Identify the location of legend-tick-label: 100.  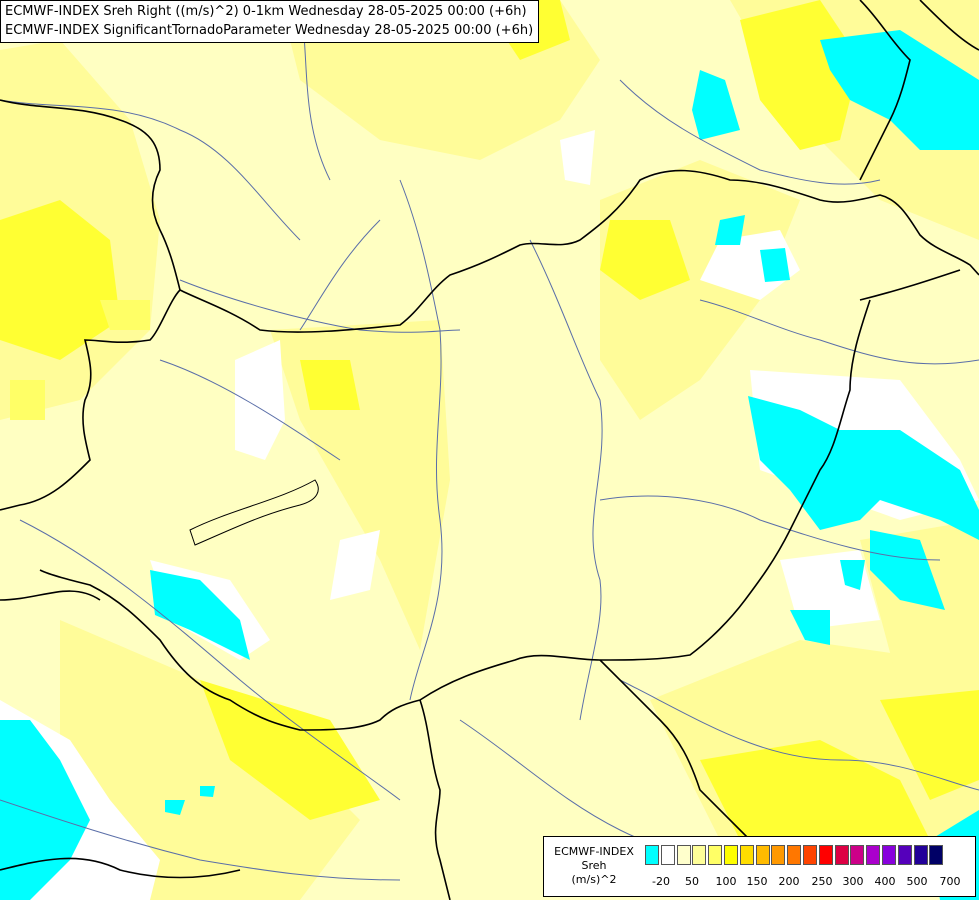
(726, 881).